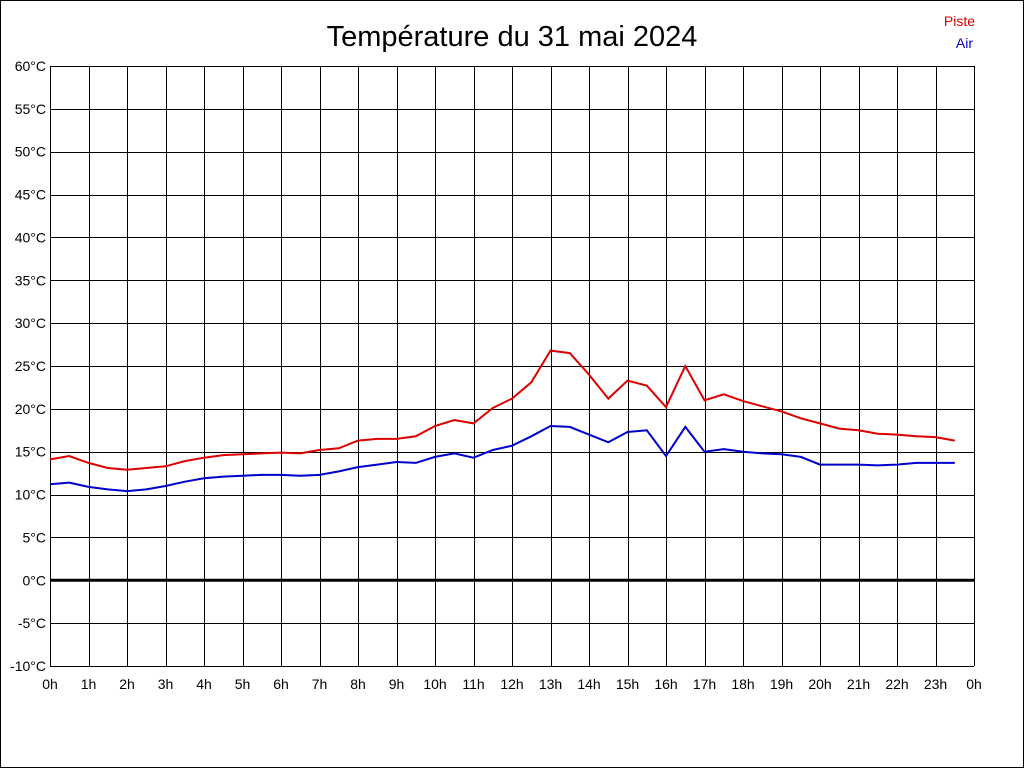  I want to click on x-tick-label: 18h, so click(742, 684).